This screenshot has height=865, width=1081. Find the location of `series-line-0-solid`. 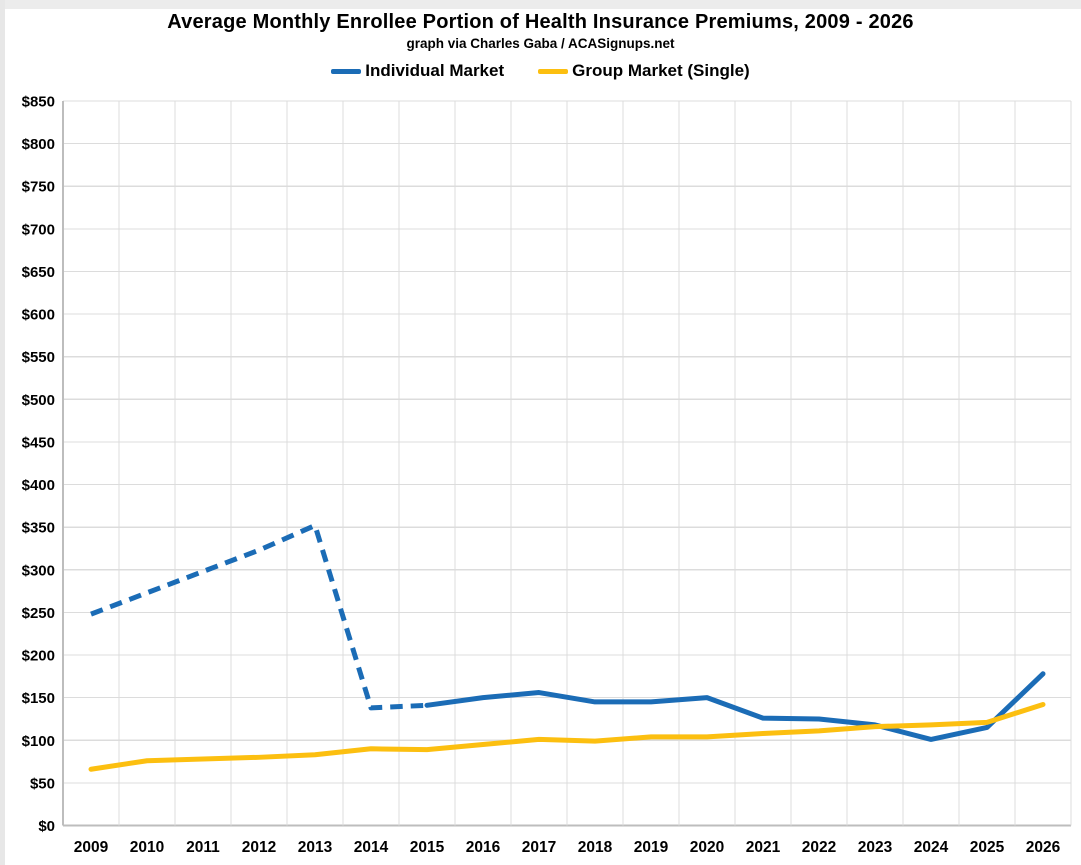

series-line-0-solid is located at coordinates (735, 706).